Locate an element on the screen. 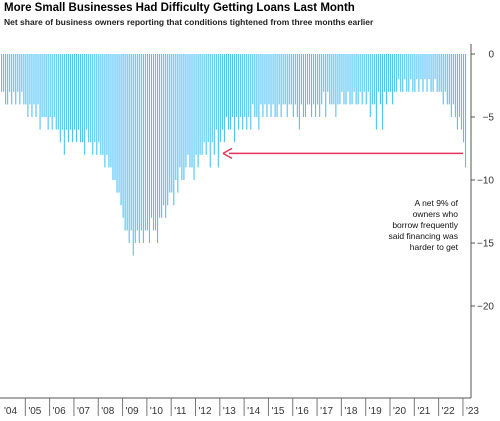 The height and width of the screenshot is (421, 500). annotation-text: borrow frequently is located at coordinates (425, 225).